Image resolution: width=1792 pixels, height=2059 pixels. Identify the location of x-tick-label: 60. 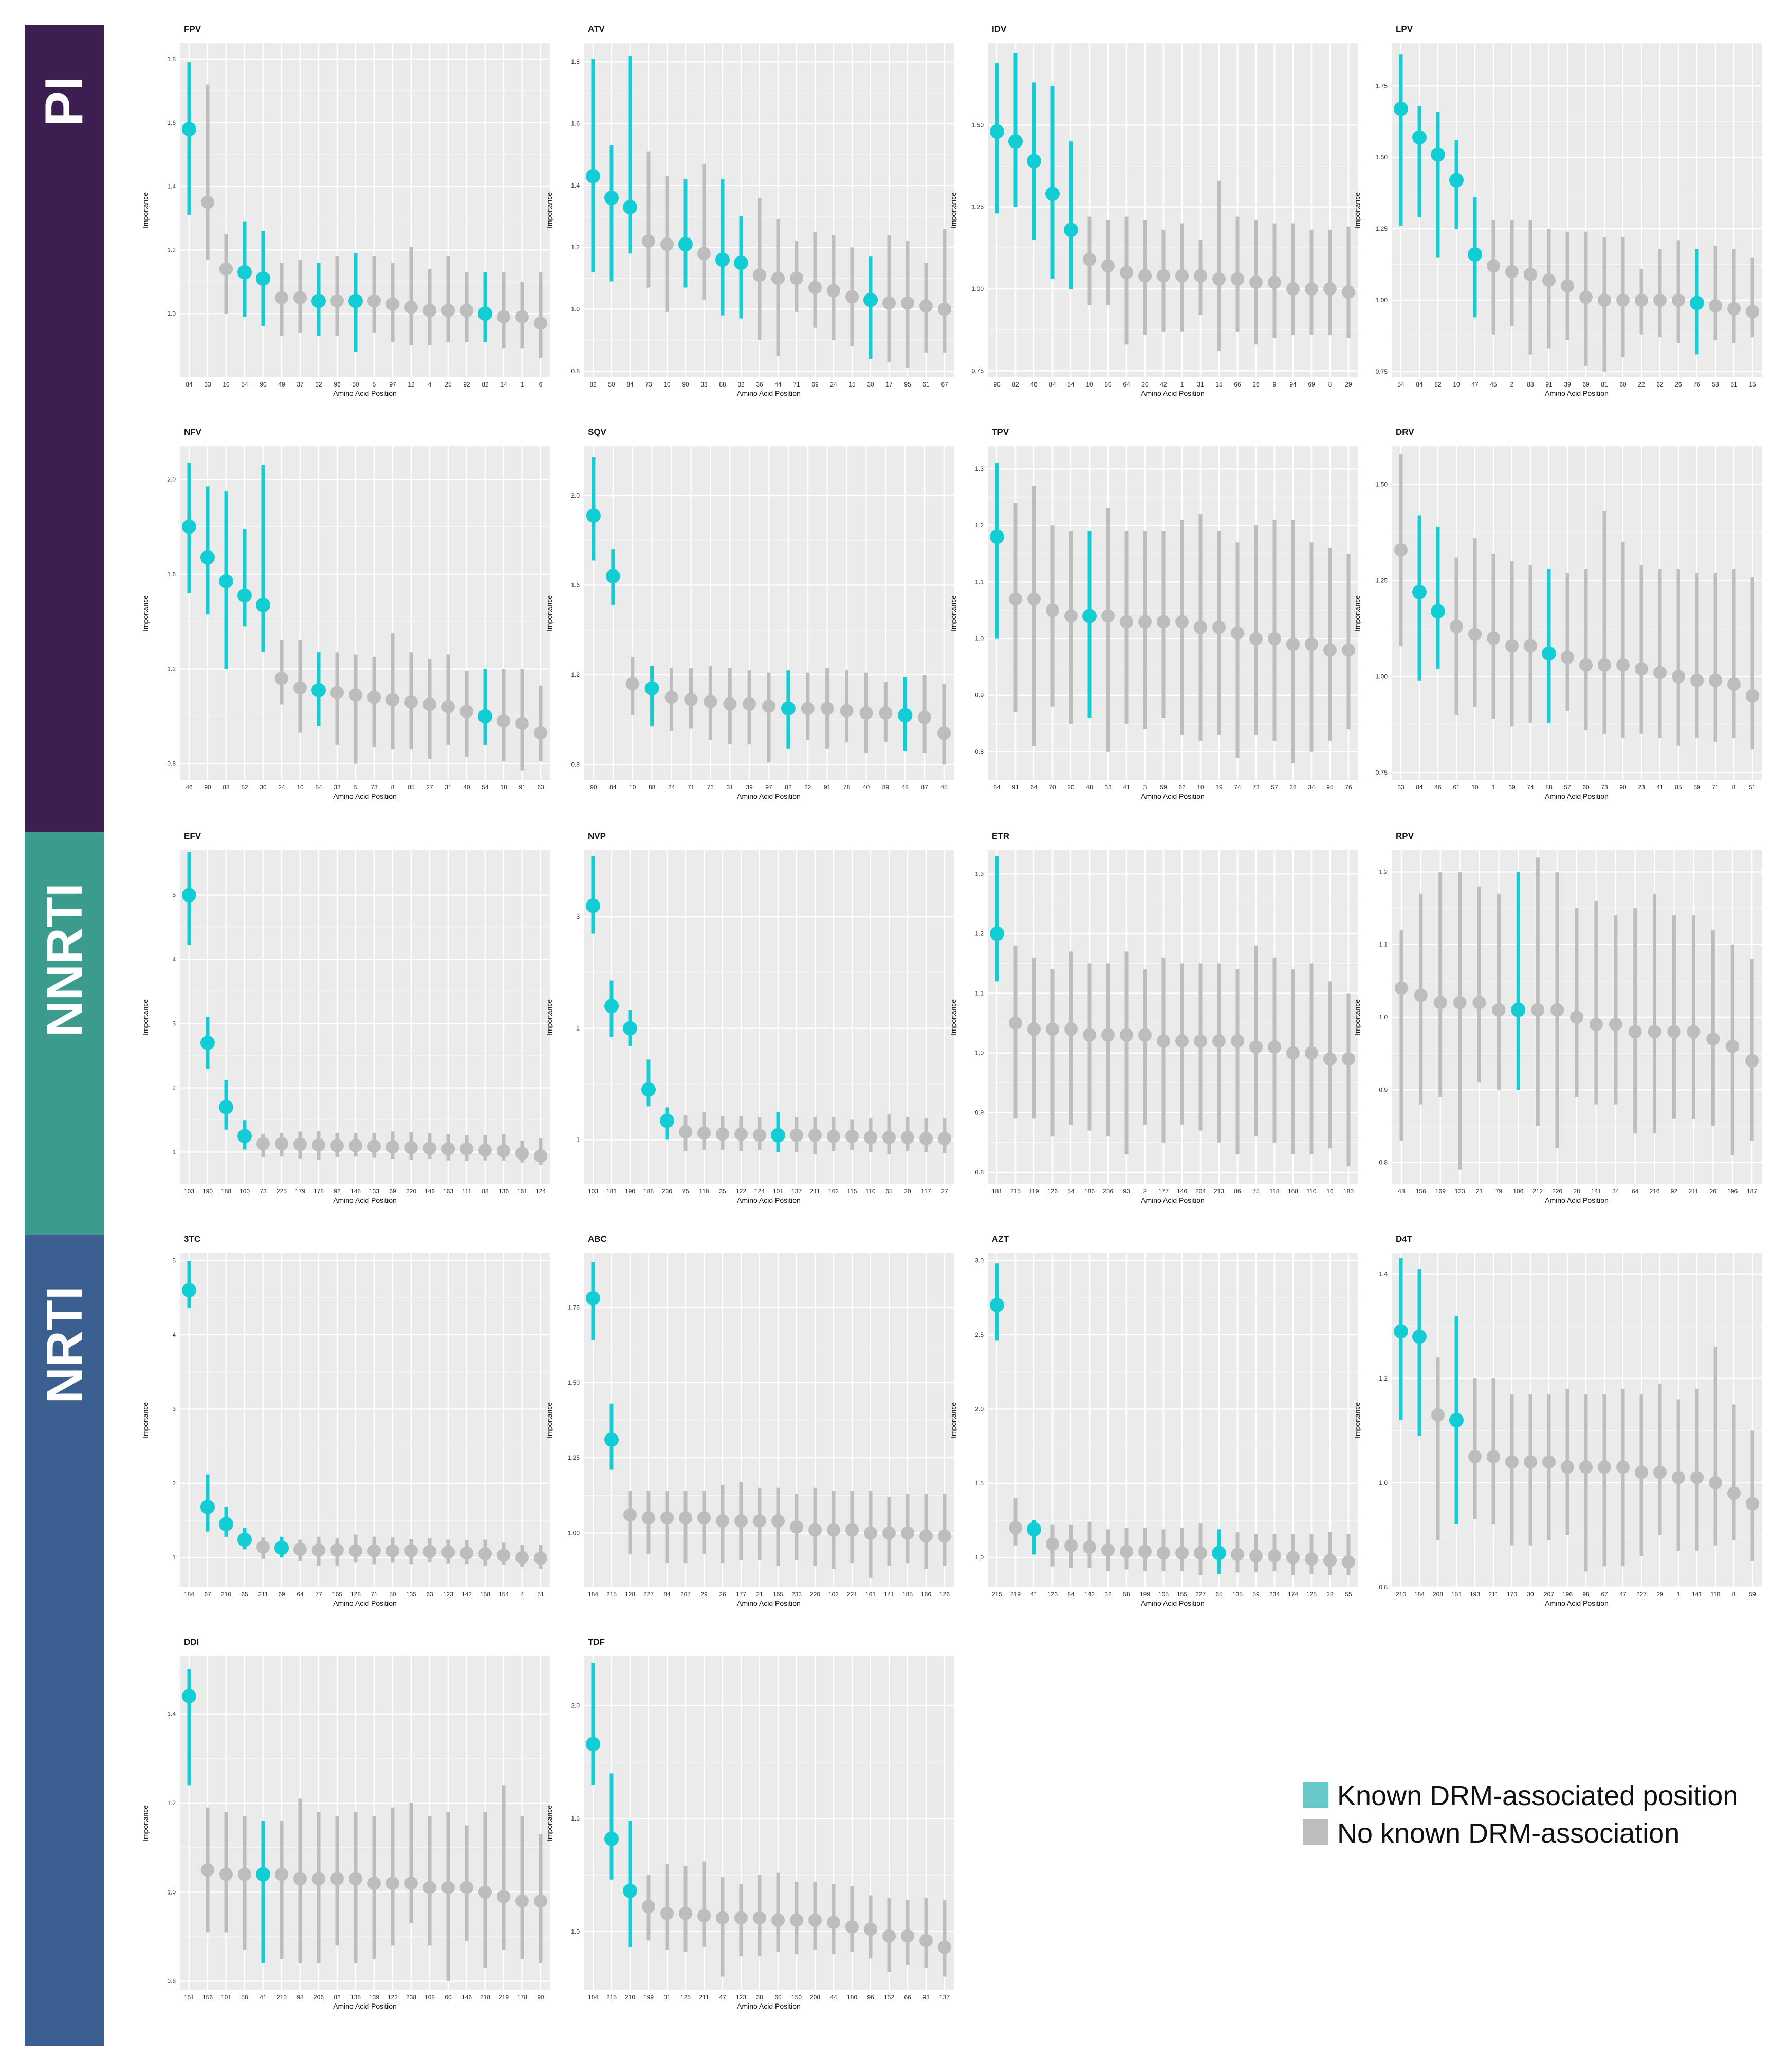
(449, 1997).